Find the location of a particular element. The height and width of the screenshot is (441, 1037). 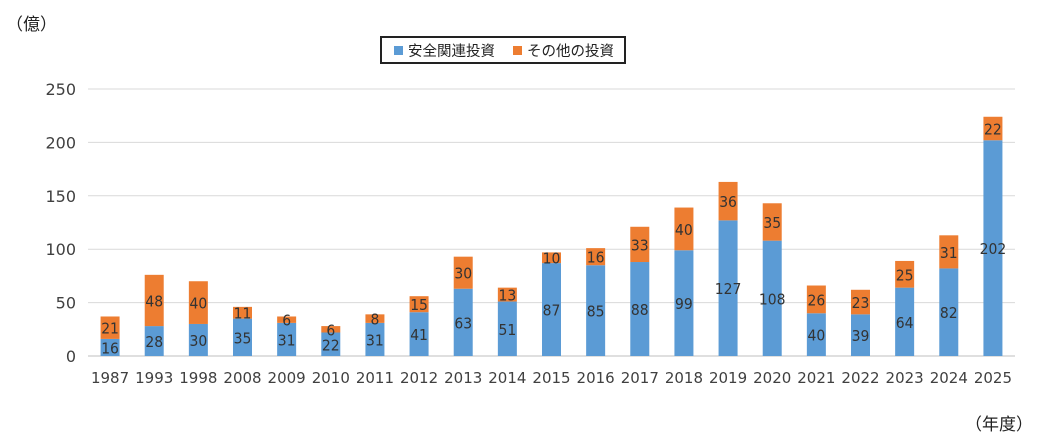

x-tick-label: 2014 is located at coordinates (507, 378).